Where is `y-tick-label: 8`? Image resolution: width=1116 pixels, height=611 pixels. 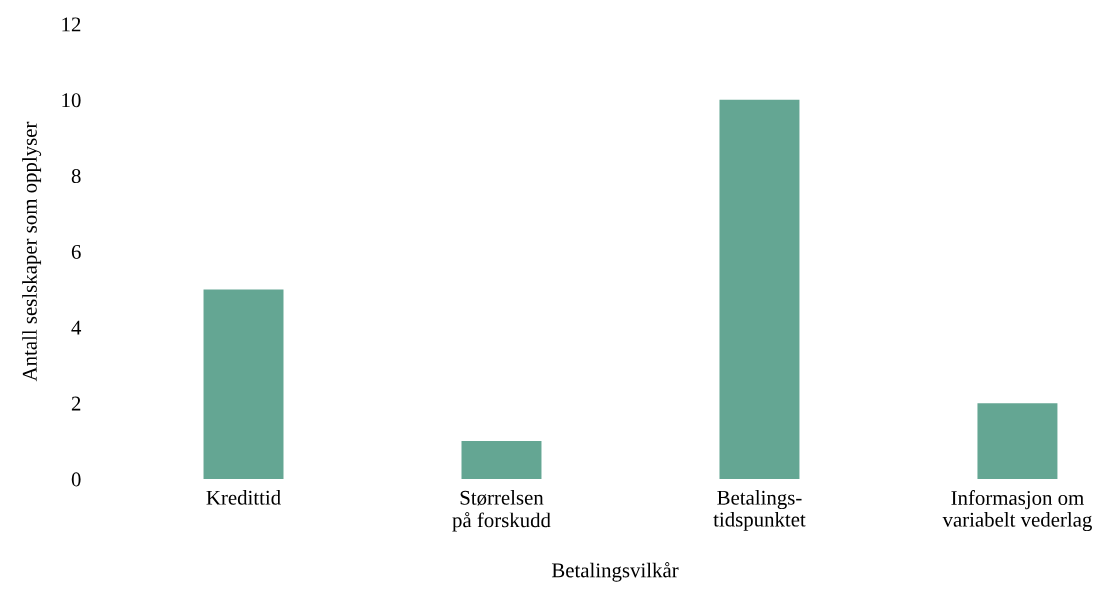 y-tick-label: 8 is located at coordinates (76, 176).